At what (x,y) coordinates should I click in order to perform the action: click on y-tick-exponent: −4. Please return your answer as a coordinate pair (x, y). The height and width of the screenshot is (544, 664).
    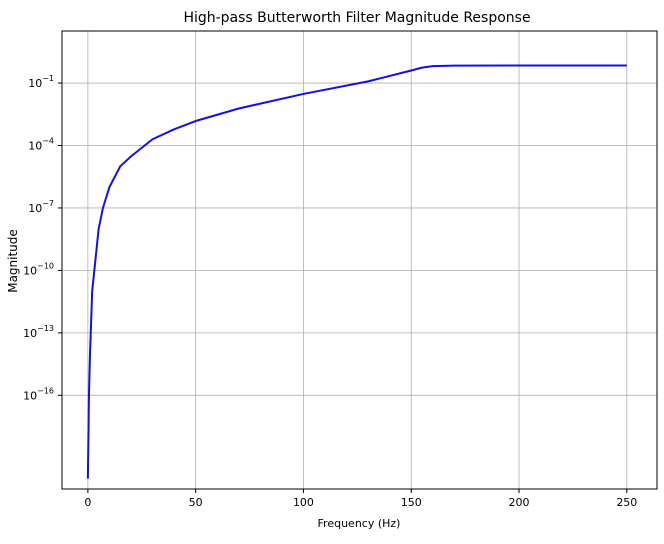
    Looking at the image, I should click on (48, 141).